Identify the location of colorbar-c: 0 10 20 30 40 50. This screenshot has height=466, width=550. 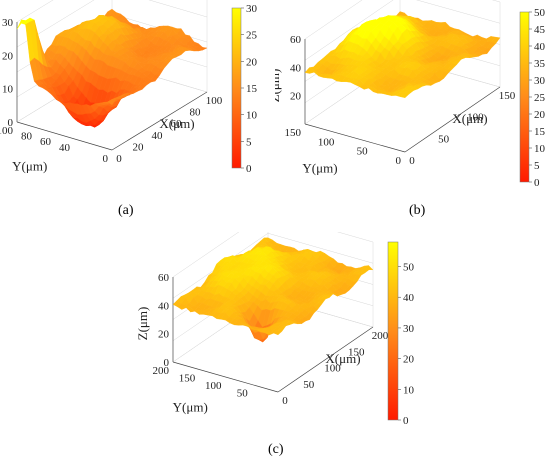
(401, 334).